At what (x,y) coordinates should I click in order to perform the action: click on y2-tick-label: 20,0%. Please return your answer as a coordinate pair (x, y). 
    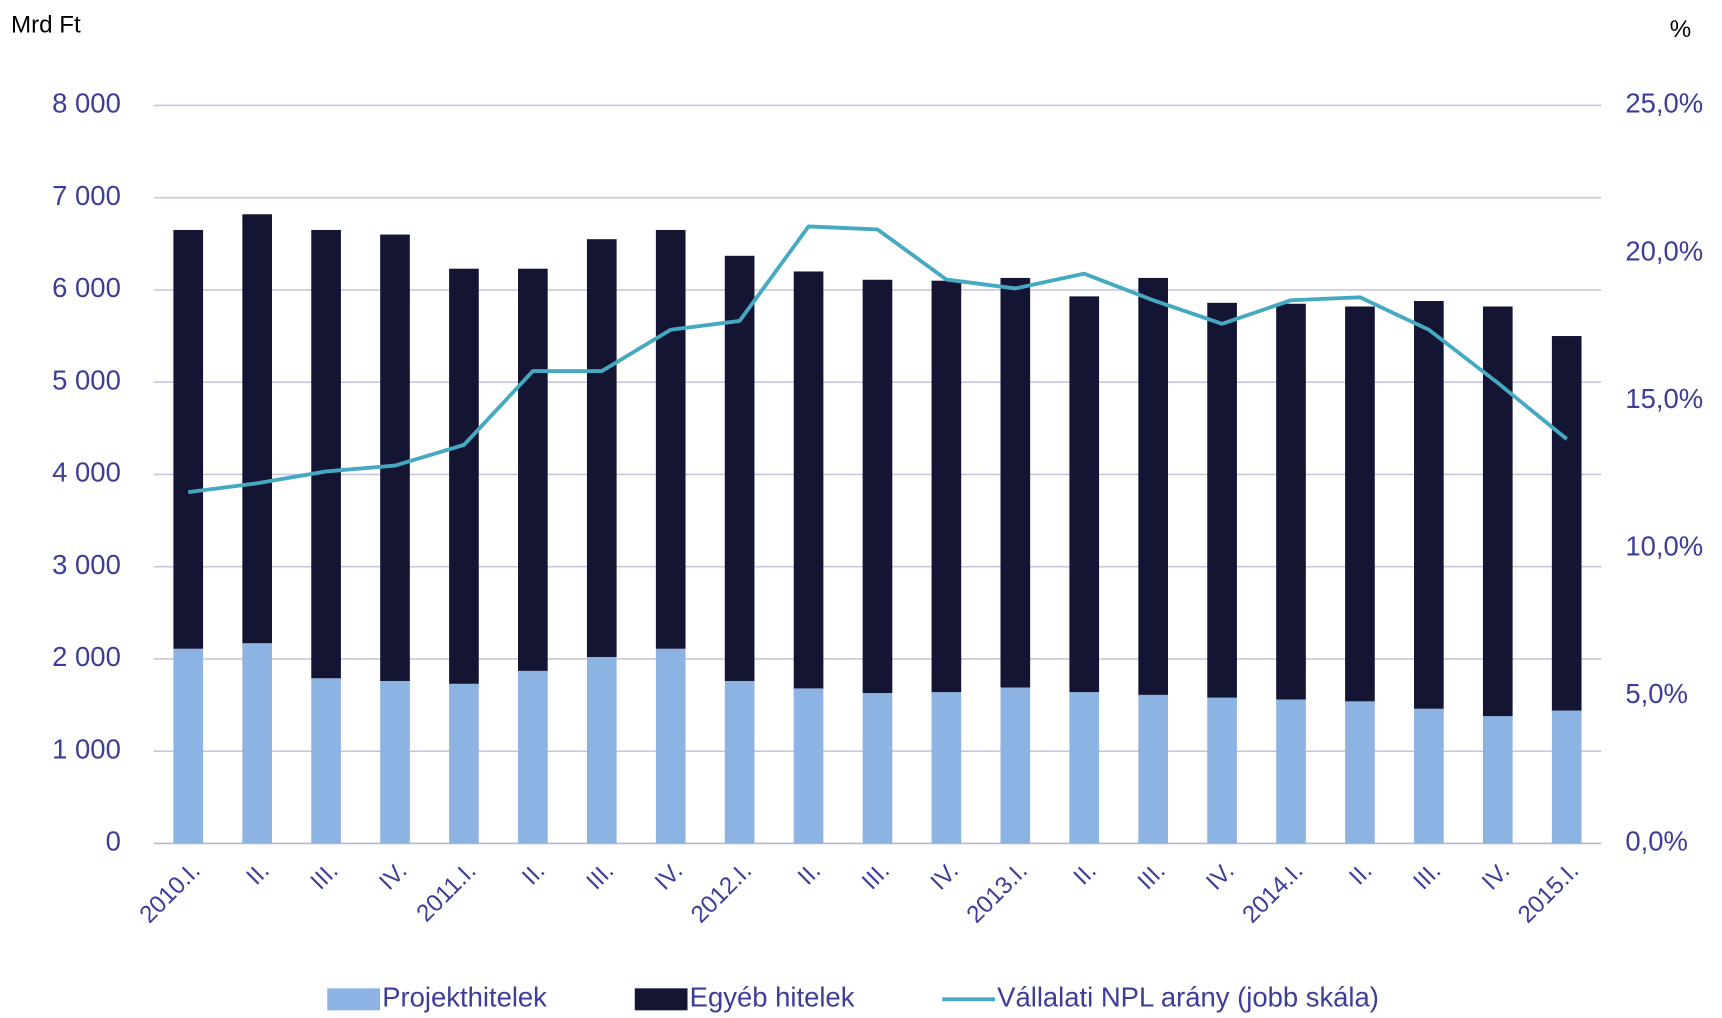
    Looking at the image, I should click on (1664, 250).